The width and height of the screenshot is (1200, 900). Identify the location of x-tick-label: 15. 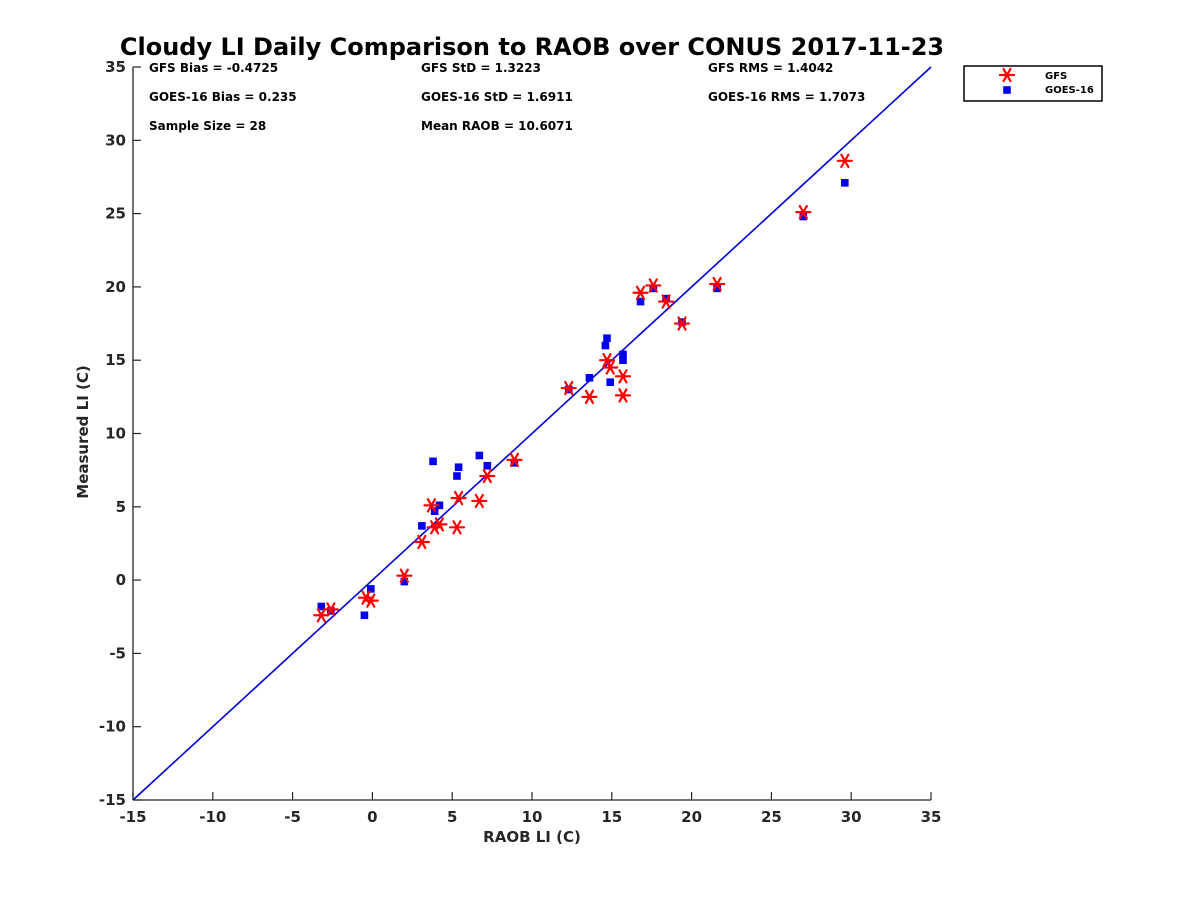
(611, 817).